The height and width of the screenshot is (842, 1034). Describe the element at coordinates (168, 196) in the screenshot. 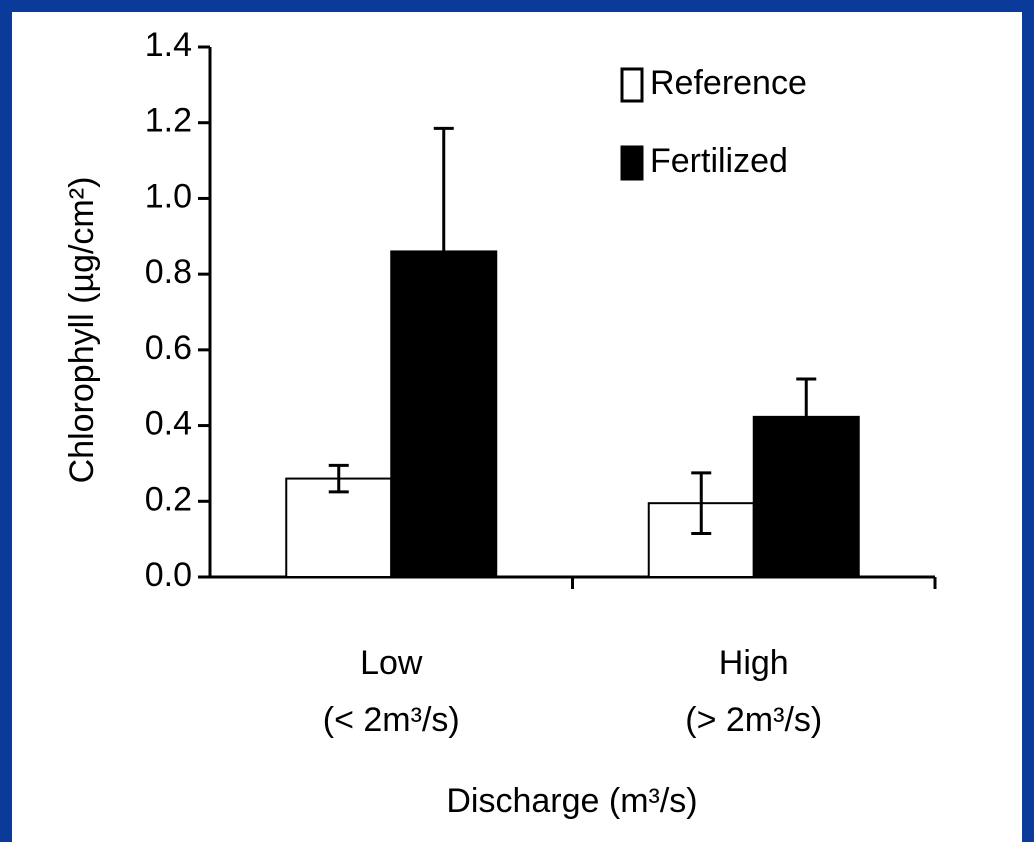

I see `y-tick-label: 1.0` at that location.